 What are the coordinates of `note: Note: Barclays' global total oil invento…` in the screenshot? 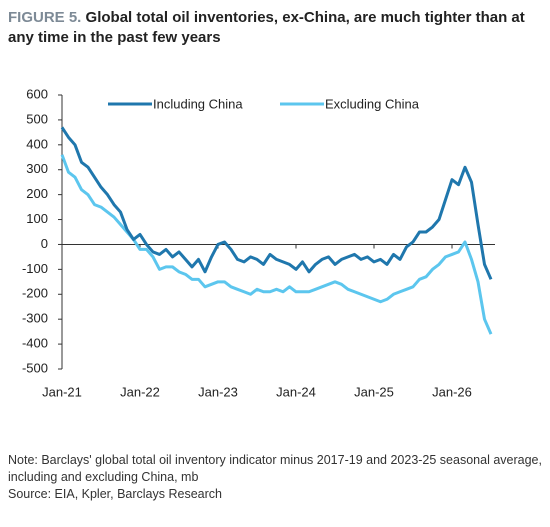 It's located at (275, 468).